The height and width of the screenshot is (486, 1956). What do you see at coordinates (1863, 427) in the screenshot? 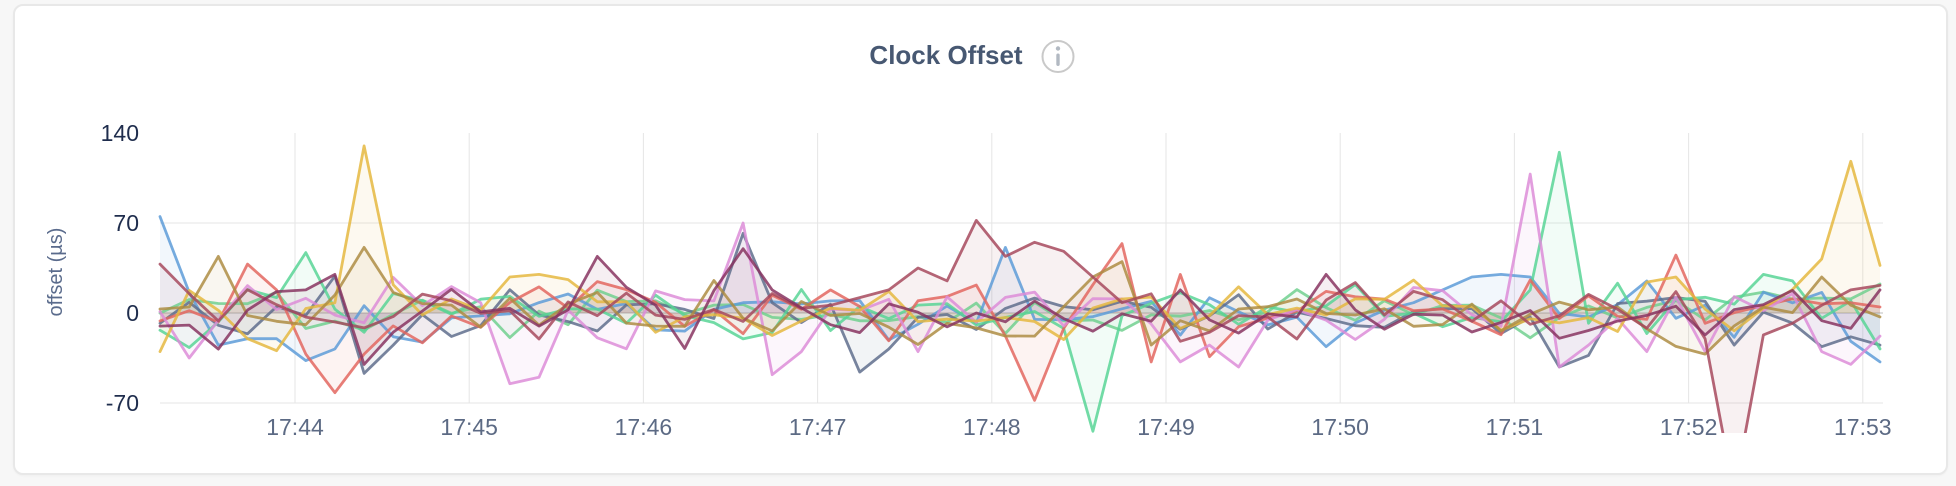
I see `svg-text: 17:53` at bounding box center [1863, 427].